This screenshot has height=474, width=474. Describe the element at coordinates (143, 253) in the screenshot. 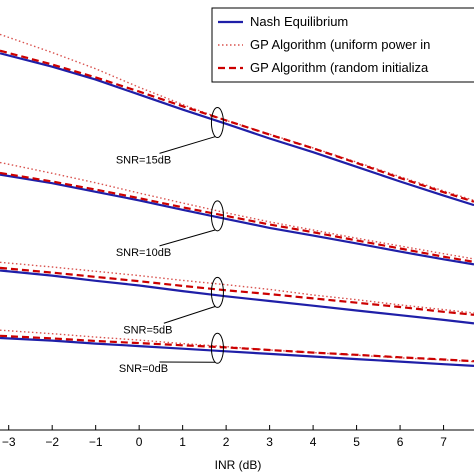

I see `annotation-label-2: SNR=10dB` at that location.